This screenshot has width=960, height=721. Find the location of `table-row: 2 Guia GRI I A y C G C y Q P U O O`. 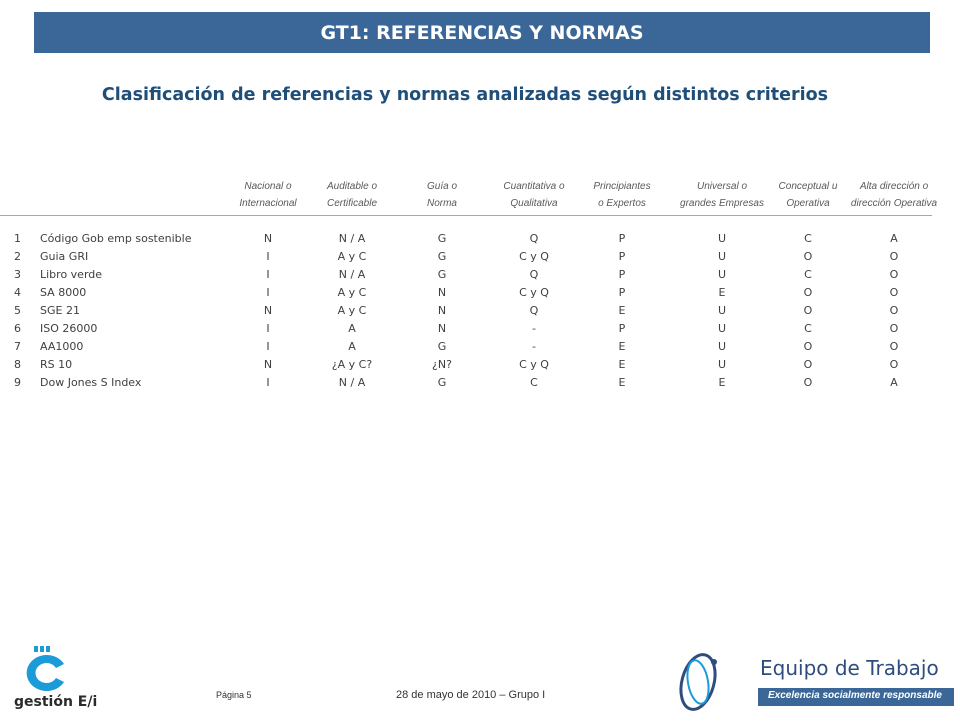

table-row: 2 Guia GRI I A y C G C y Q P U O O is located at coordinates (476, 257).